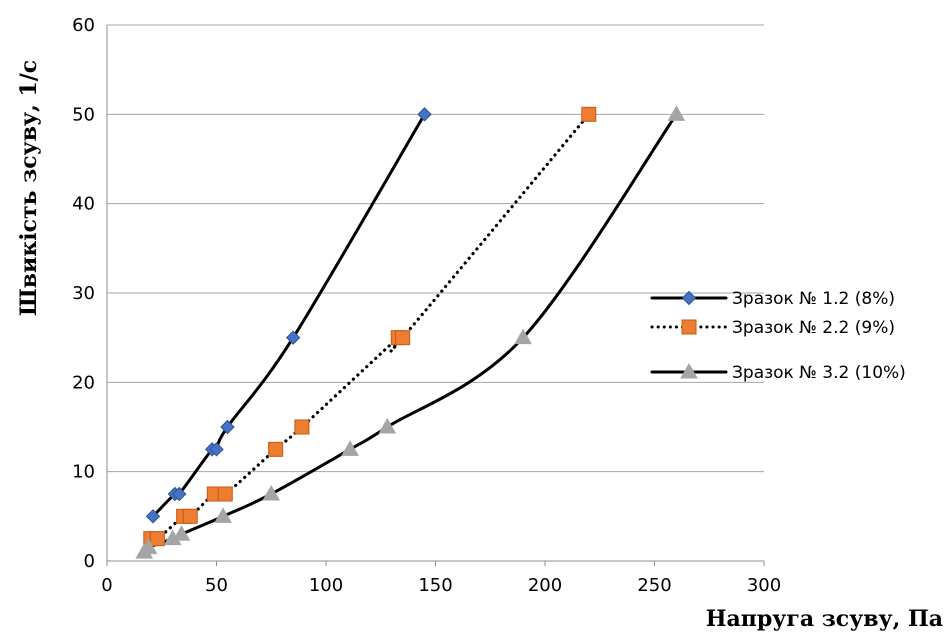 The height and width of the screenshot is (642, 949). What do you see at coordinates (83, 114) in the screenshot?
I see `y-tick-label: 50` at bounding box center [83, 114].